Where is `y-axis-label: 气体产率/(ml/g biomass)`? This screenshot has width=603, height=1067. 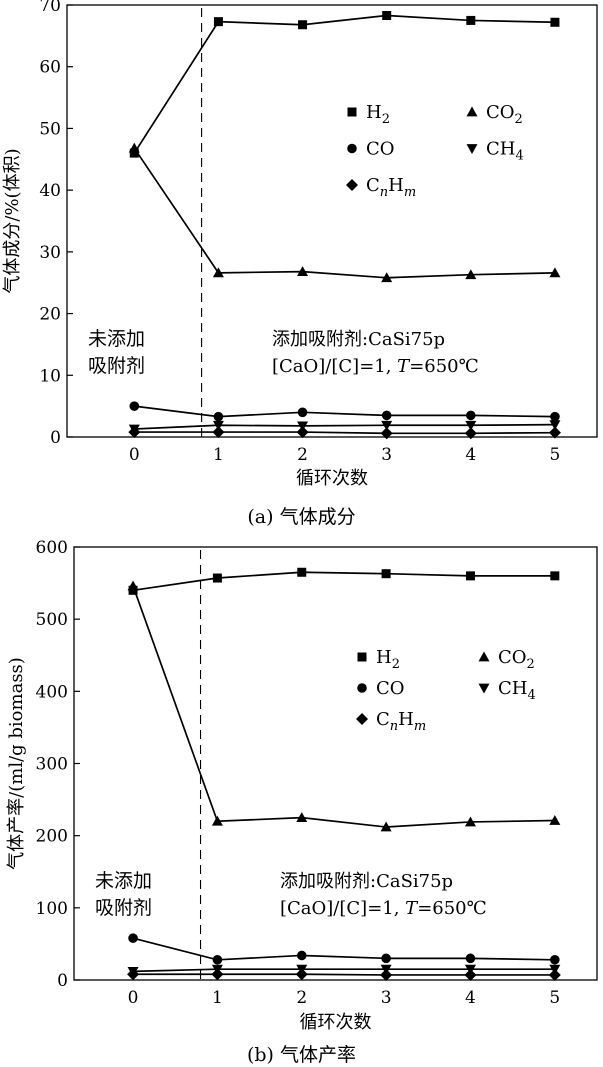
y-axis-label: 气体产率/(ml/g biomass) is located at coordinates (16, 763).